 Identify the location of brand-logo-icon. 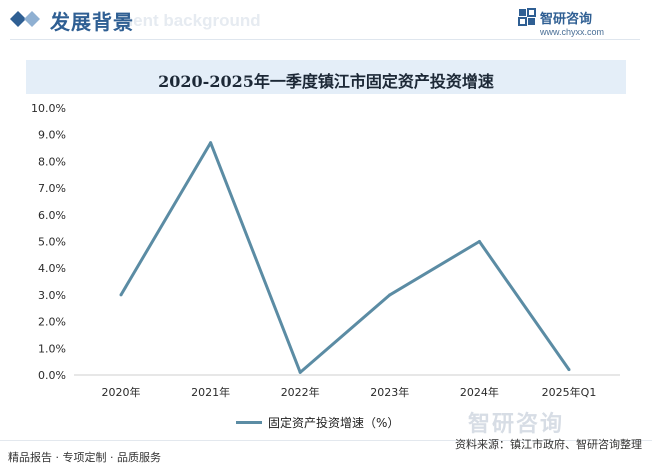
(527, 17).